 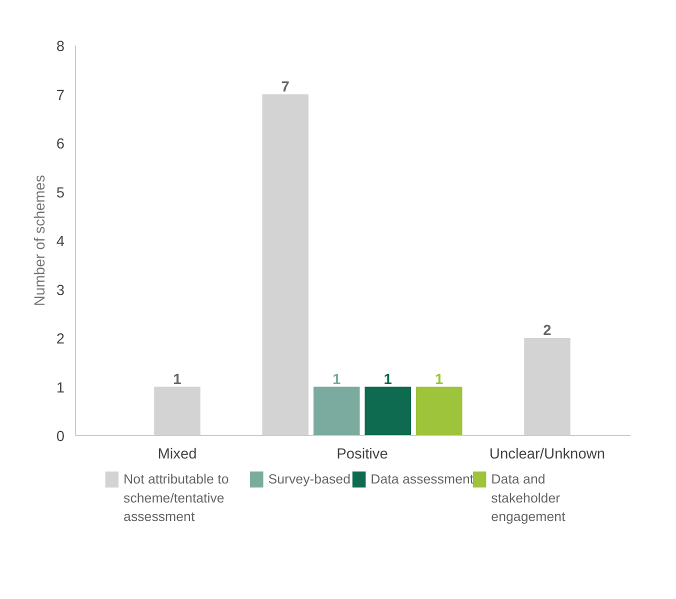 I want to click on legend-label: Data and stakeholder engagement, so click(x=528, y=498).